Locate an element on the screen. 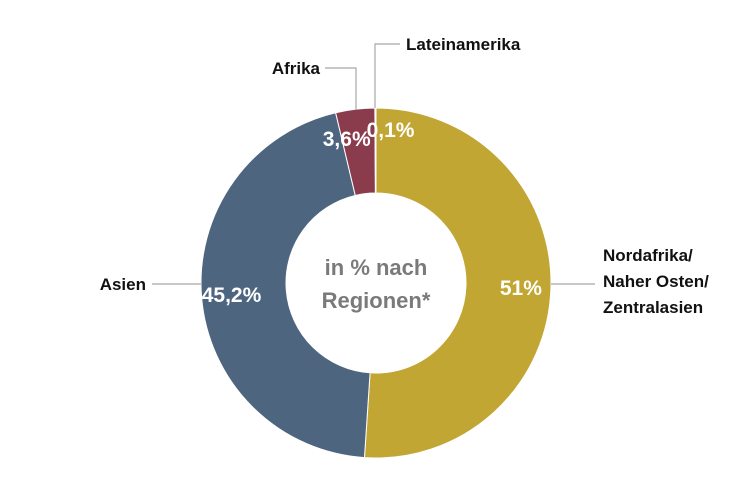 The height and width of the screenshot is (494, 753). value-label-nordafrika: 51% is located at coordinates (521, 288).